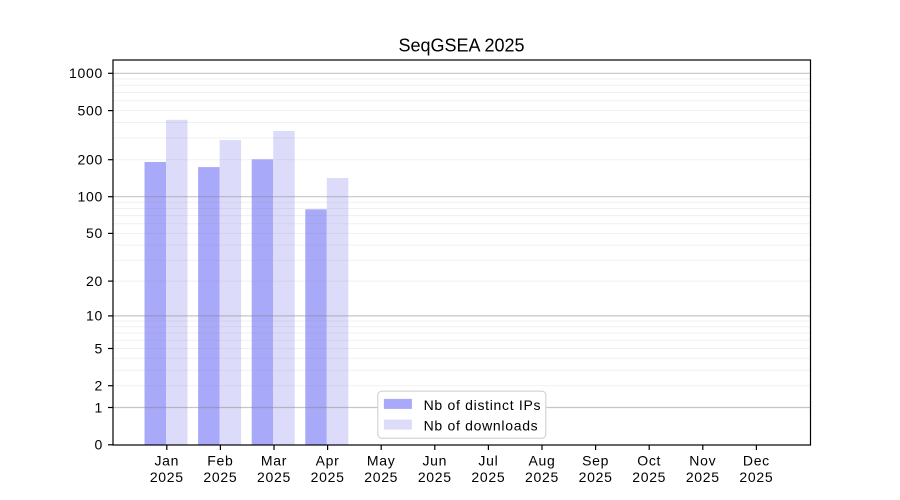  Describe the element at coordinates (328, 460) in the screenshot. I see `svg-text: Apr` at that location.